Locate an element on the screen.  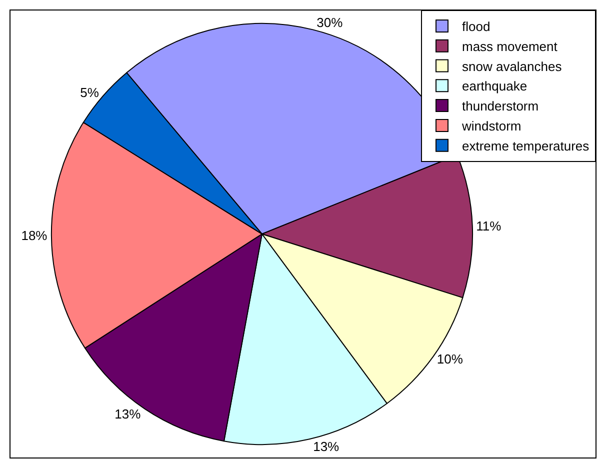
data-label: 30% is located at coordinates (330, 22).